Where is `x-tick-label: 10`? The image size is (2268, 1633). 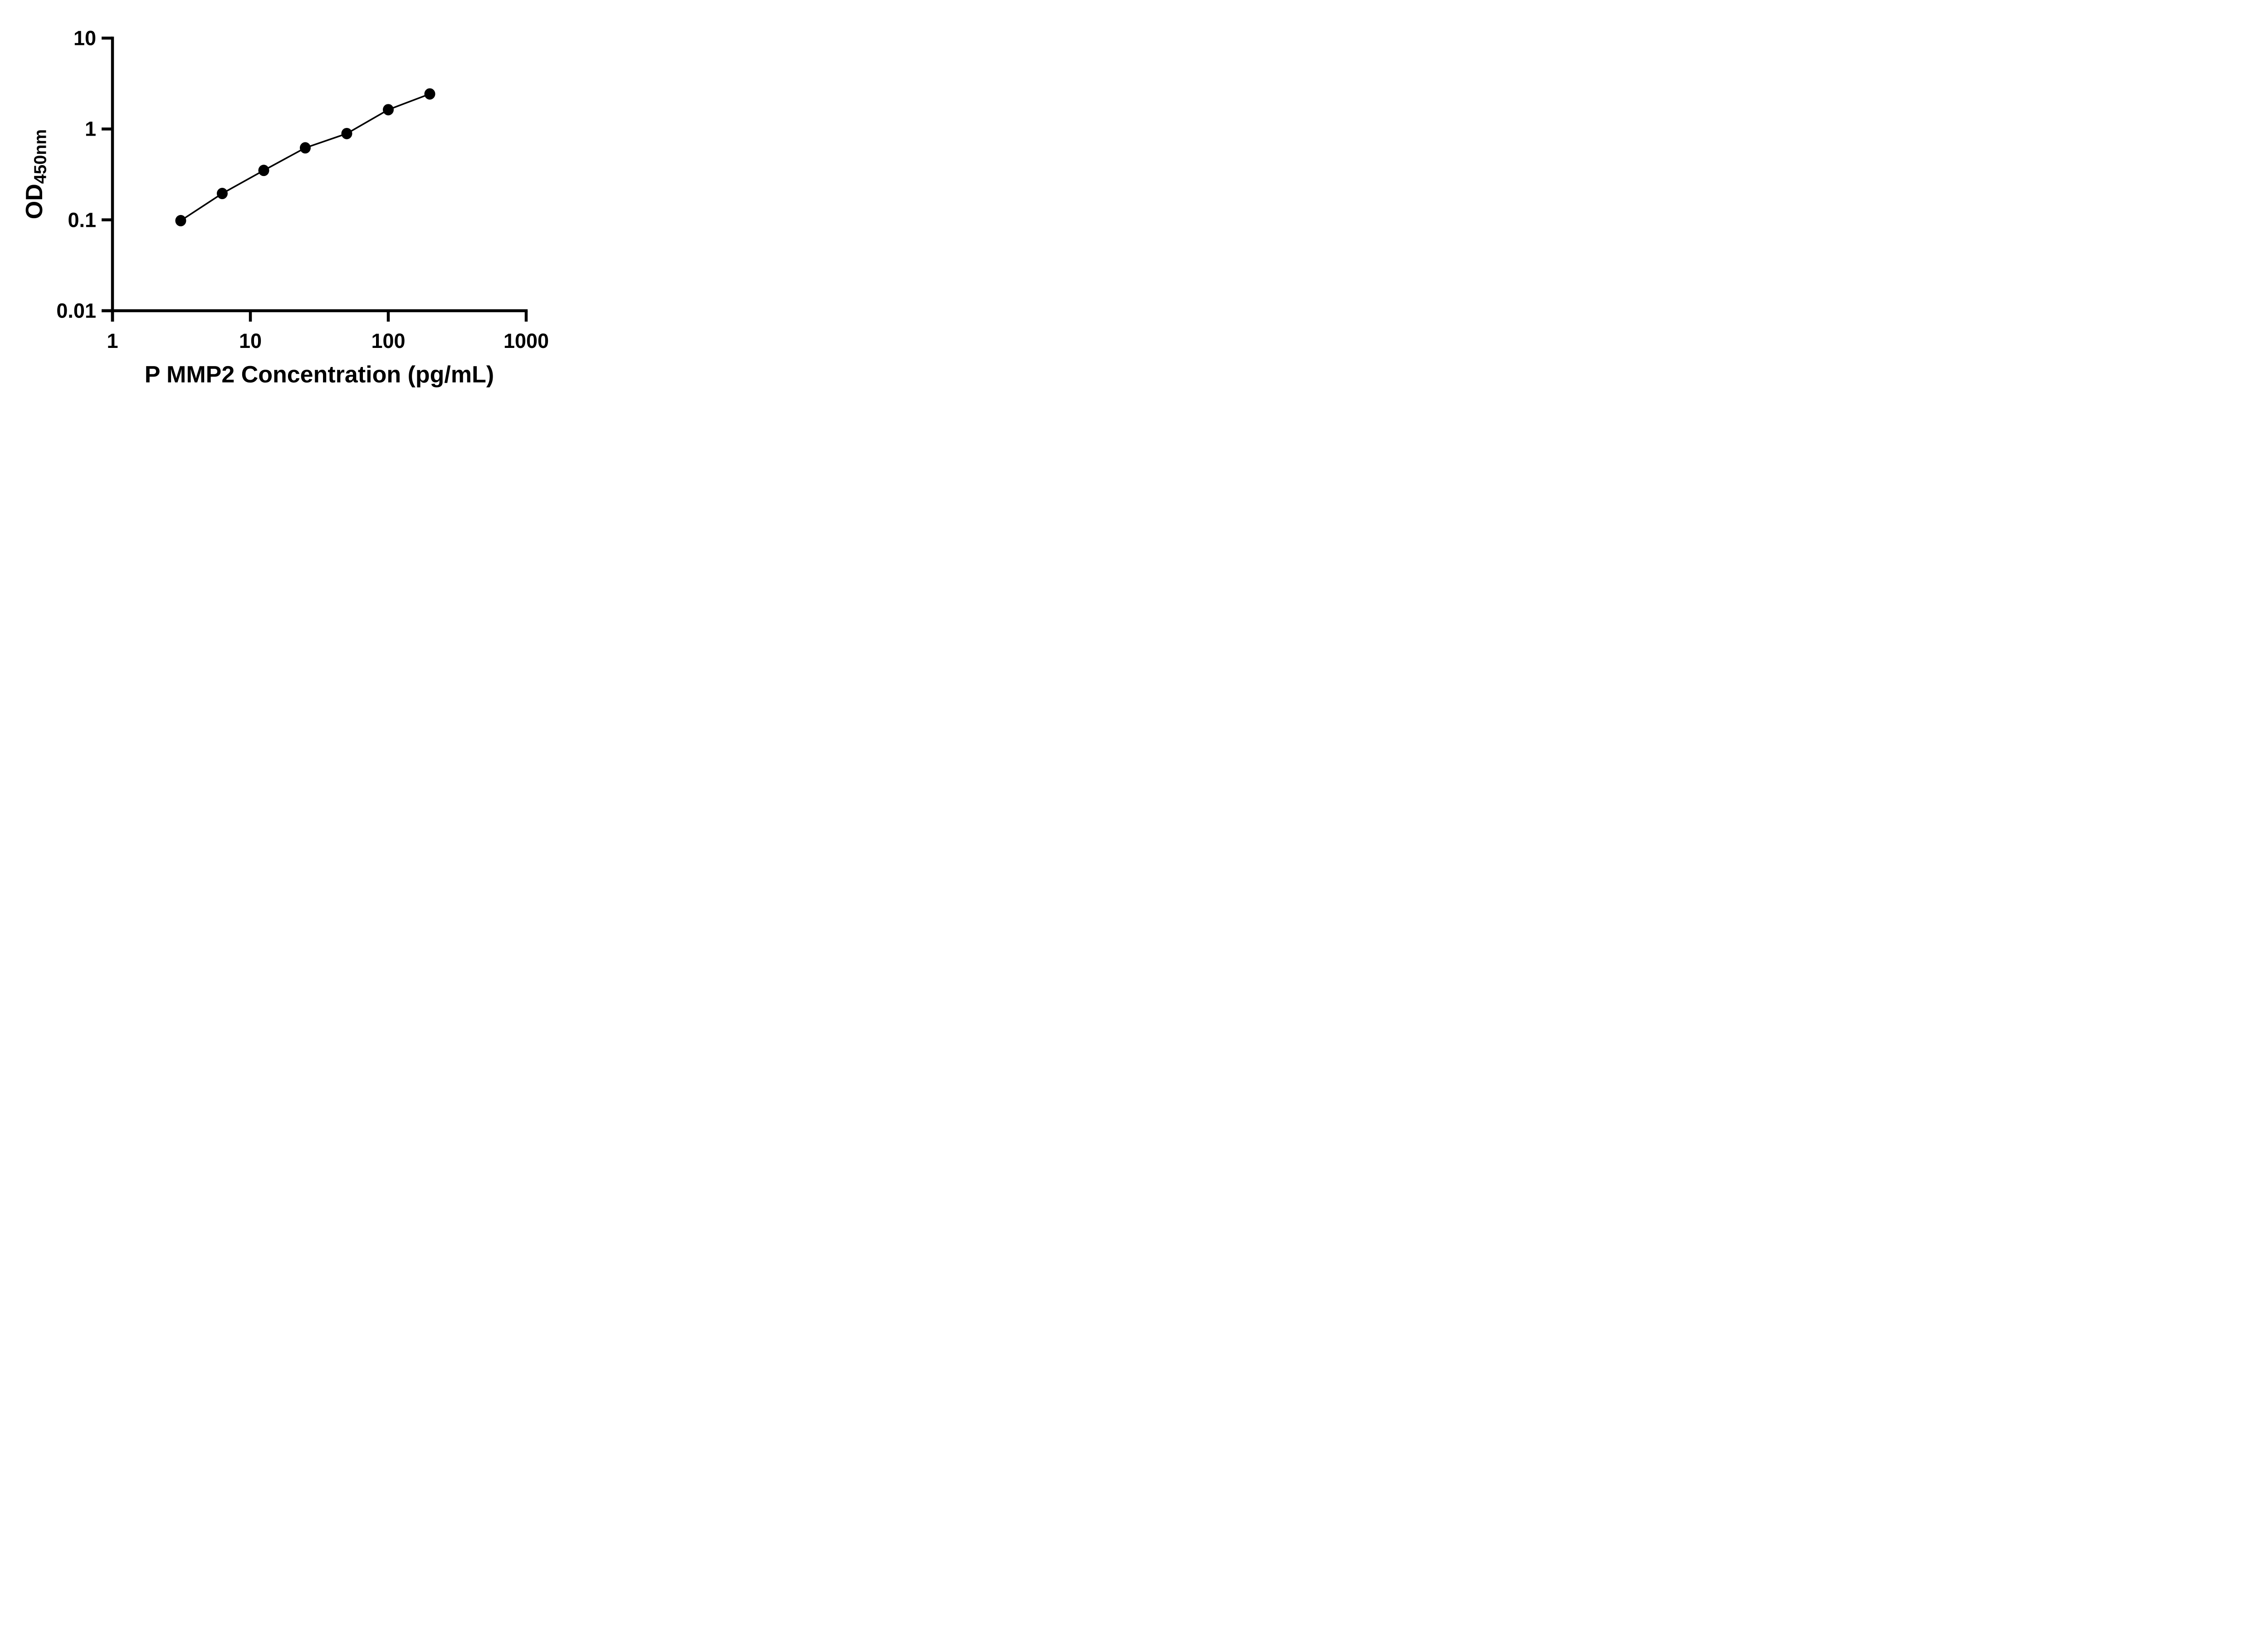
x-tick-label: 10 is located at coordinates (250, 340).